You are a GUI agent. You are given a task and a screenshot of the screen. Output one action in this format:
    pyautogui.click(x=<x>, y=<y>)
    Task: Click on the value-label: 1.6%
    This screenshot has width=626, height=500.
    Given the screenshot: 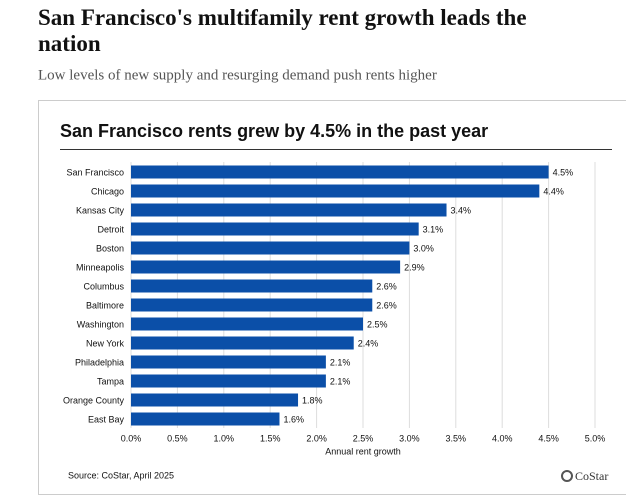 What is the action you would take?
    pyautogui.click(x=293, y=419)
    